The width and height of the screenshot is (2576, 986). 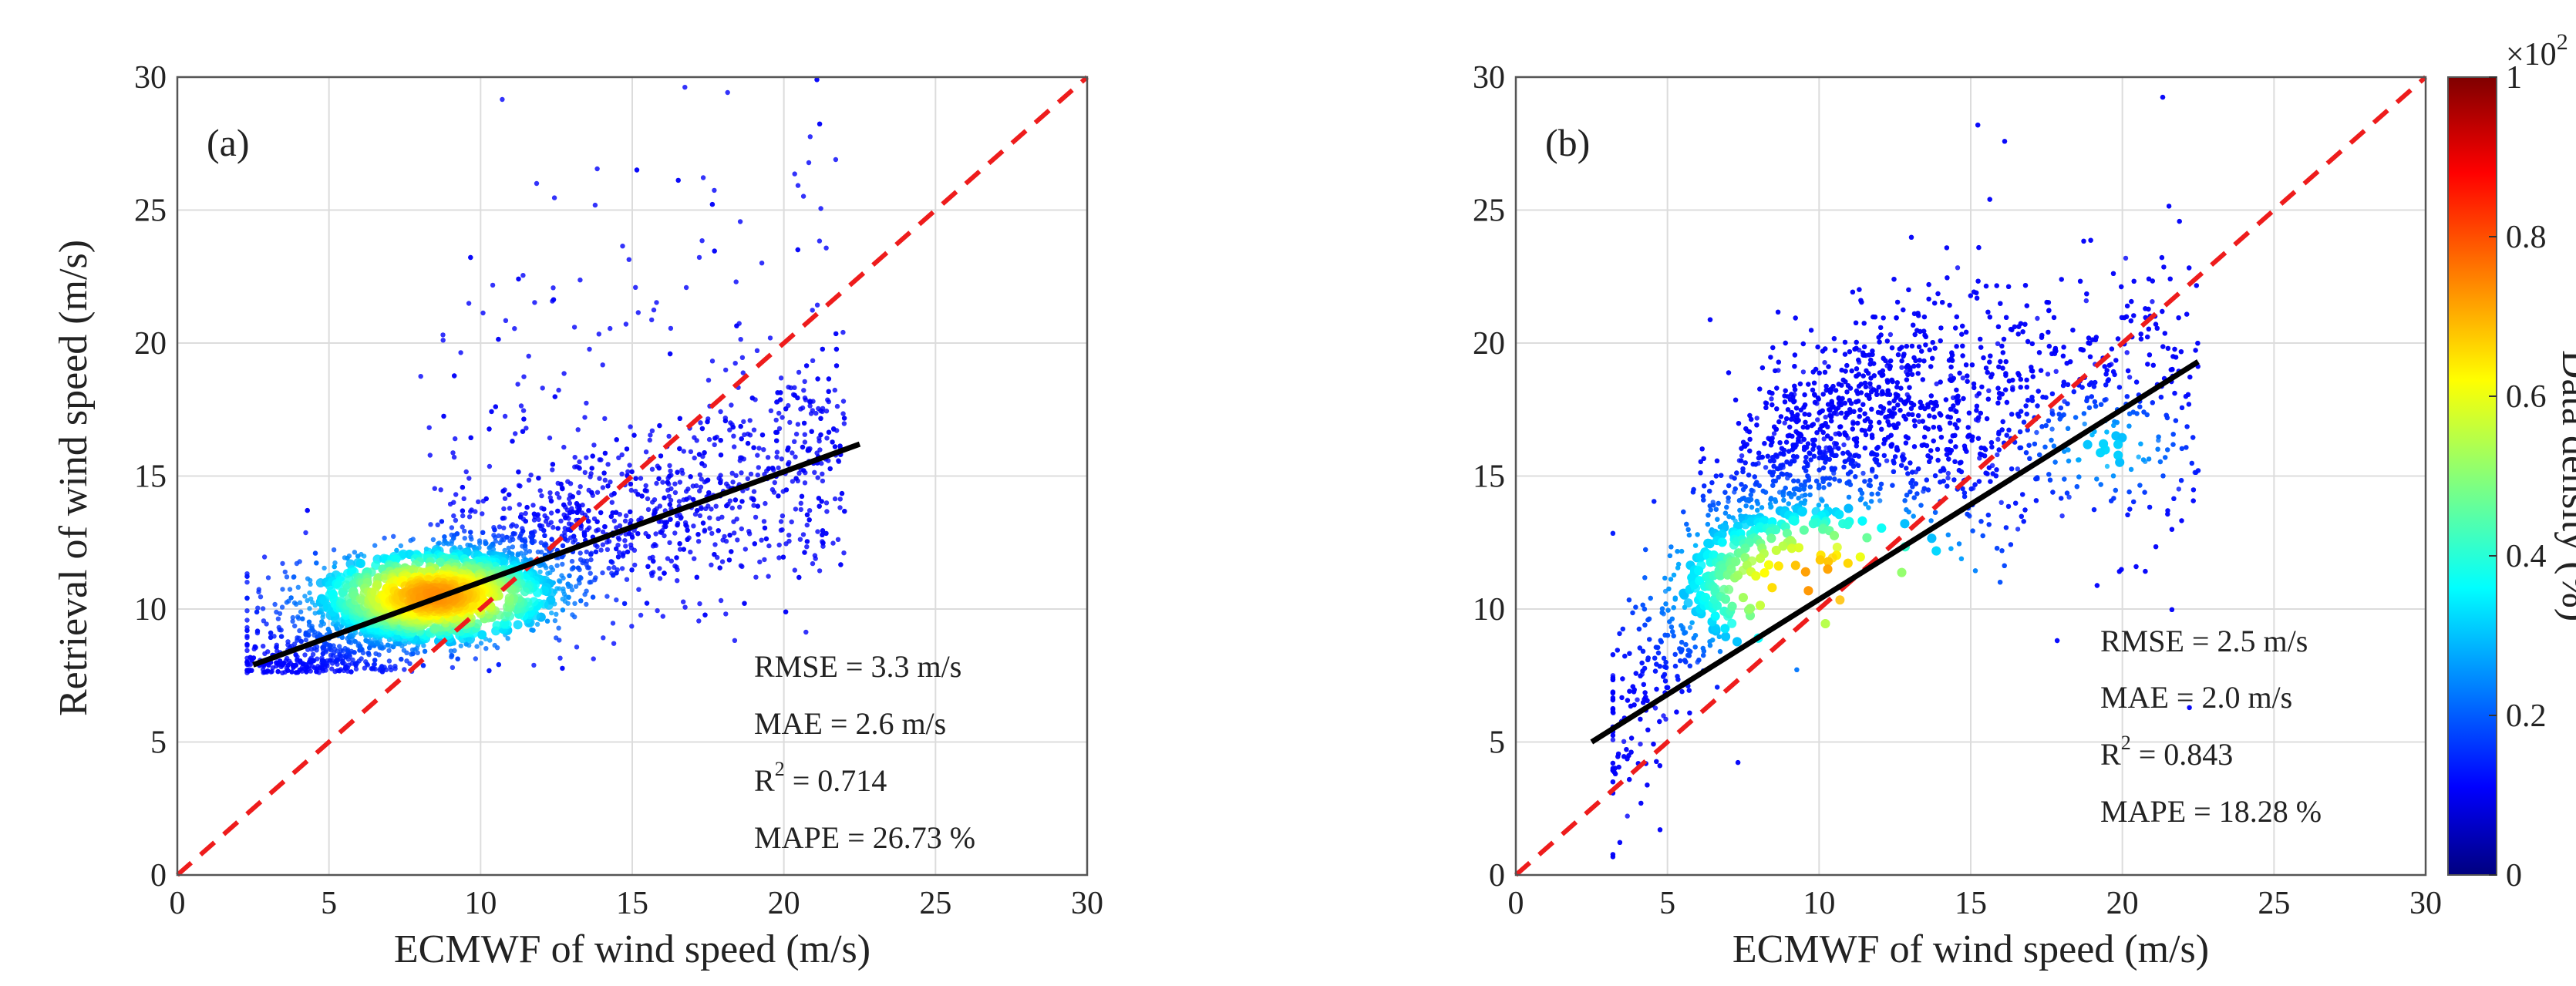 What do you see at coordinates (935, 903) in the screenshot?
I see `x-tick-label: 25` at bounding box center [935, 903].